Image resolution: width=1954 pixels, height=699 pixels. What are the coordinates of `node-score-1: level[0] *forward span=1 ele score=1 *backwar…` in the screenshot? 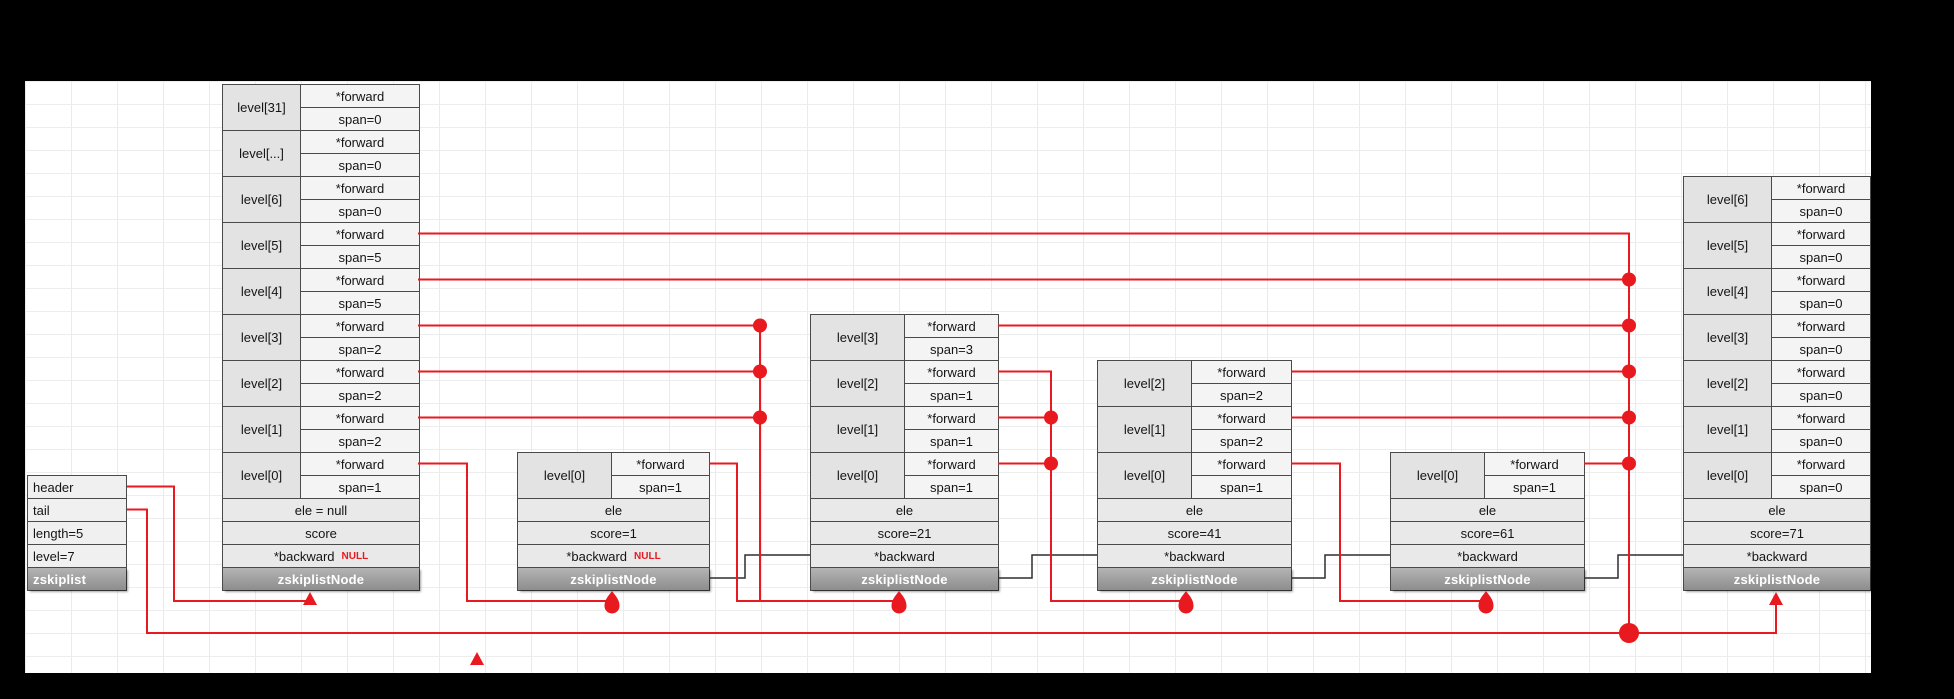 It's located at (613, 521).